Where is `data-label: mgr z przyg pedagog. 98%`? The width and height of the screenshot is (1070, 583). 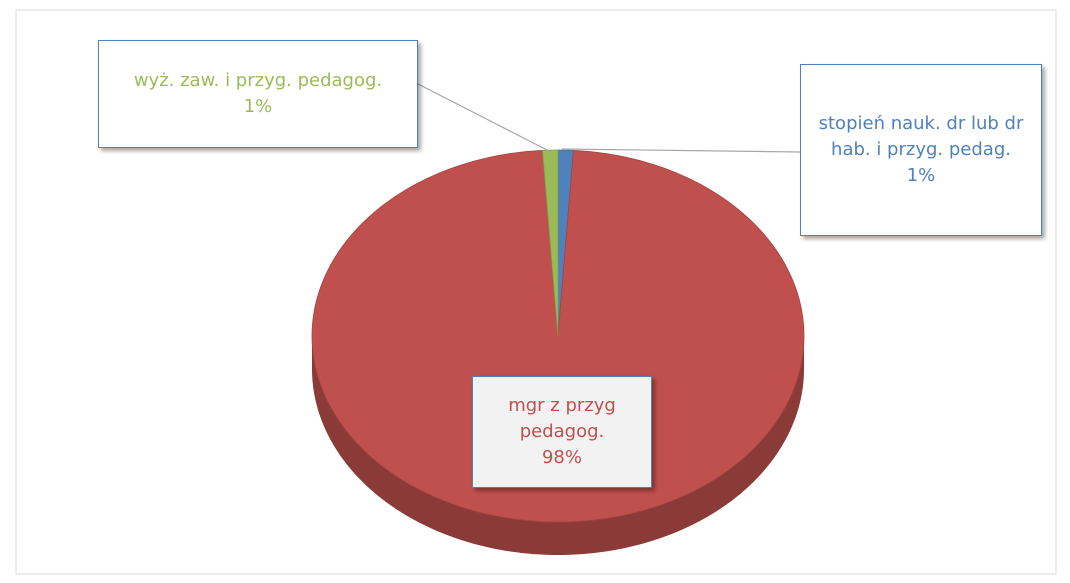 data-label: mgr z przyg pedagog. 98% is located at coordinates (562, 432).